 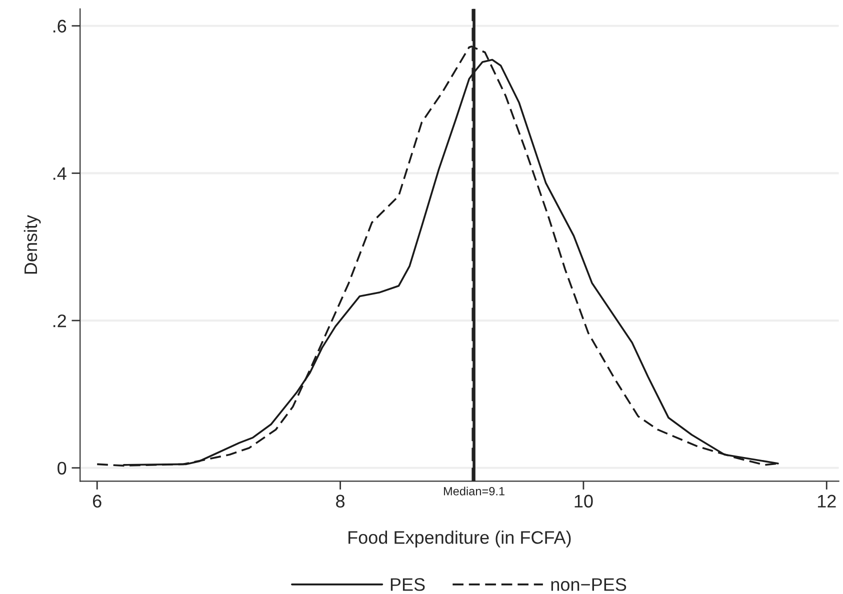 What do you see at coordinates (827, 501) in the screenshot?
I see `x-tick-label: 12` at bounding box center [827, 501].